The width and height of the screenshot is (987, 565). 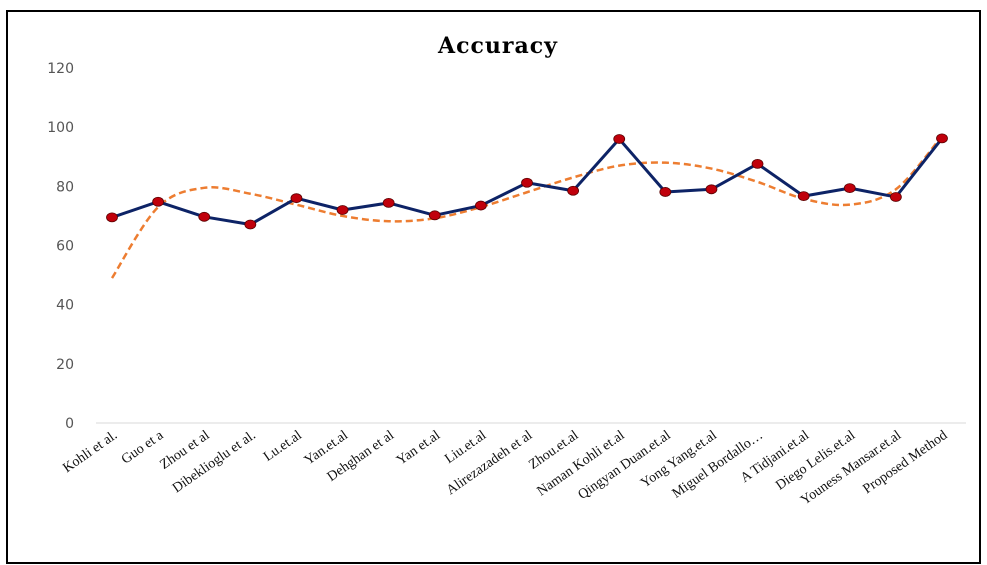 I want to click on data-points, so click(x=527, y=181).